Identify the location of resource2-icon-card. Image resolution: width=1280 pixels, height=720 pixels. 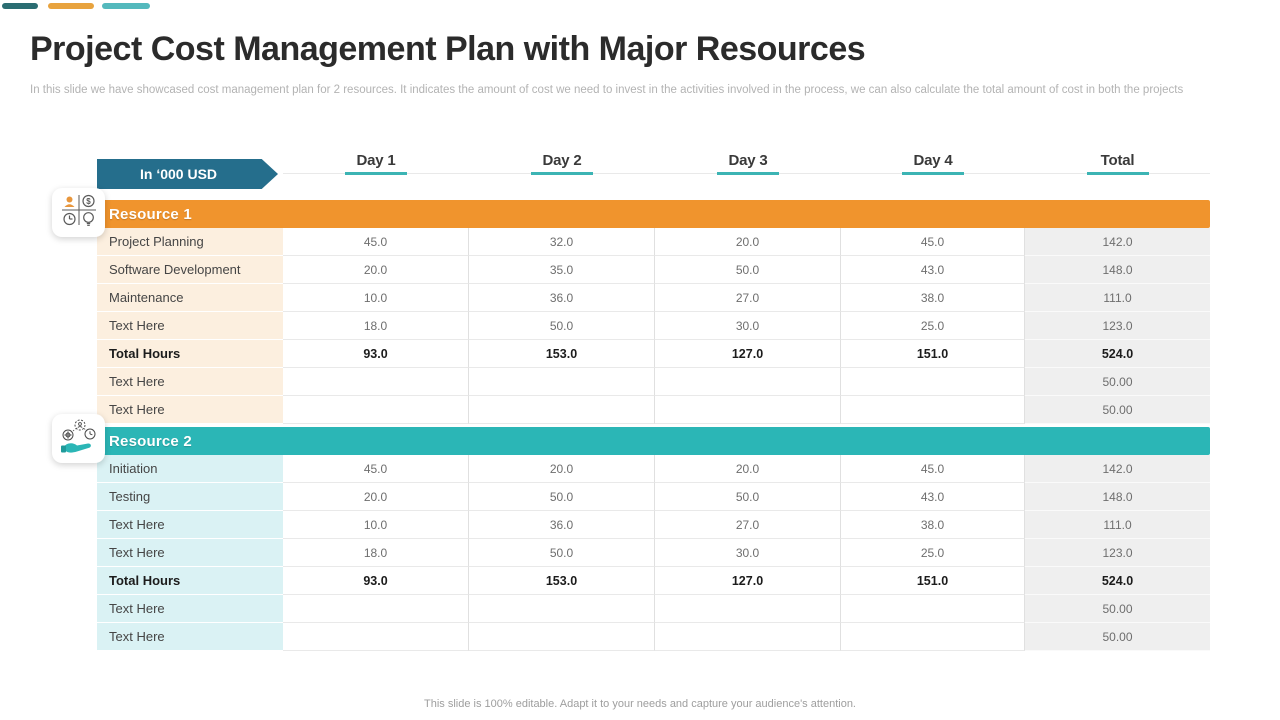
(78, 438).